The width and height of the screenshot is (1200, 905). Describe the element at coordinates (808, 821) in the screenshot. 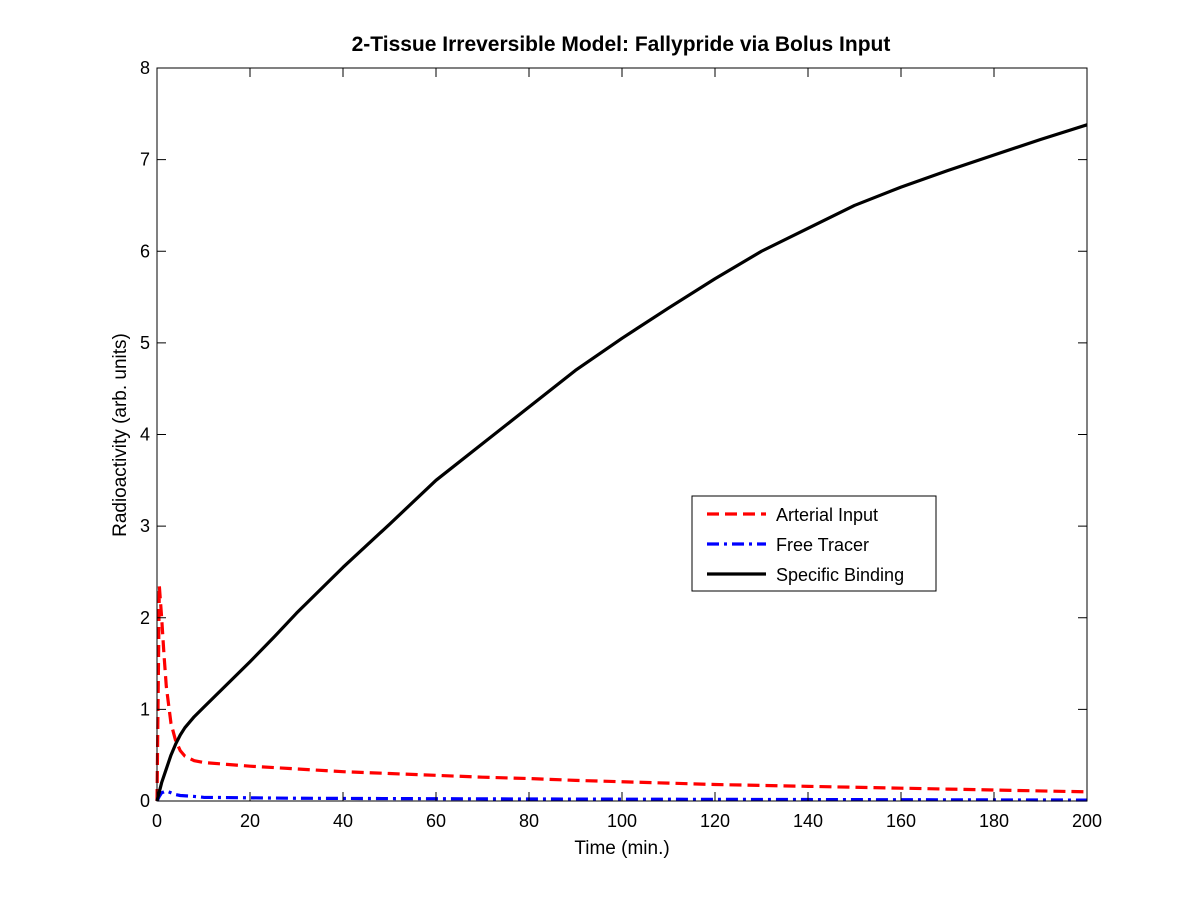

I see `x-tick-label: 140` at that location.